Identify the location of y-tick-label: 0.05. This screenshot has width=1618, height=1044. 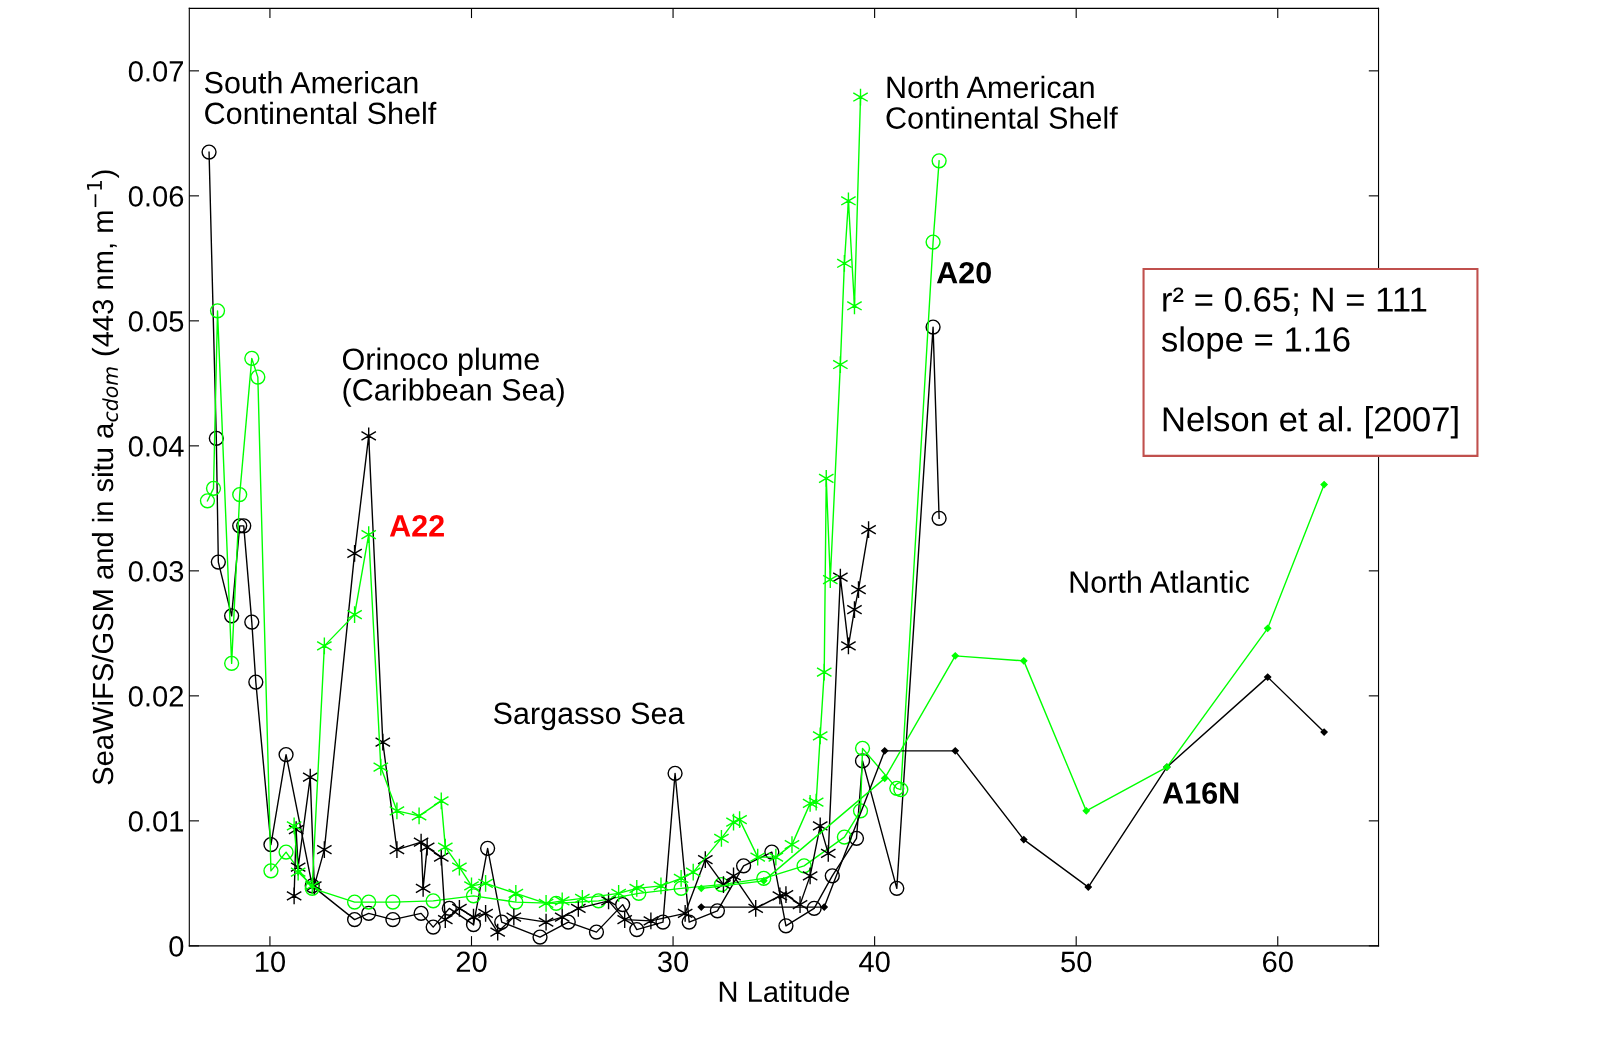
(156, 321).